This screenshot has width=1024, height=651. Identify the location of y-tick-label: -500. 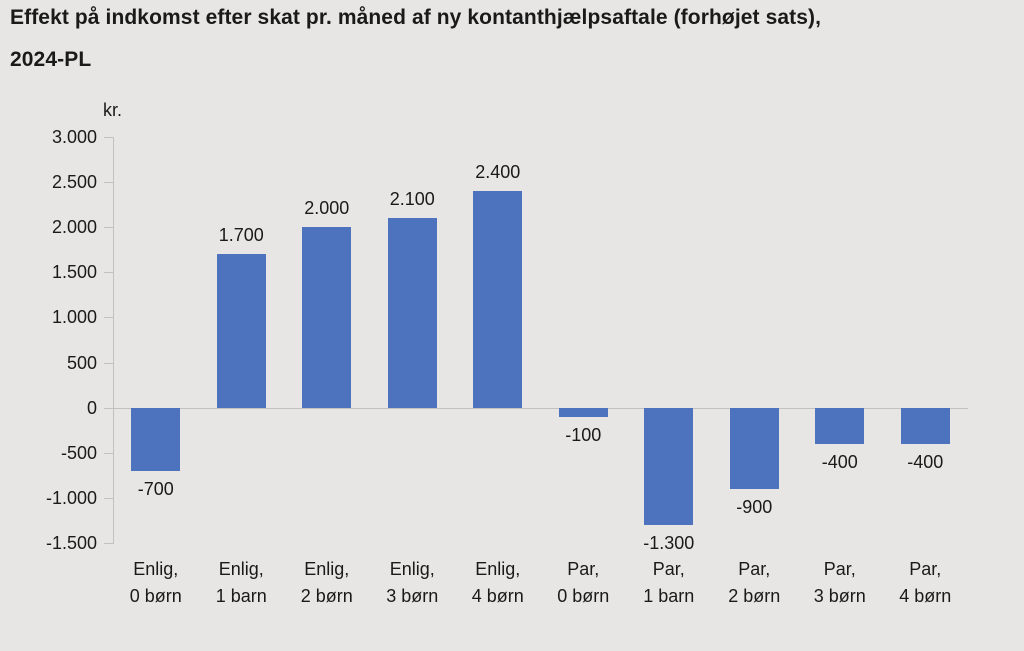
(78, 452).